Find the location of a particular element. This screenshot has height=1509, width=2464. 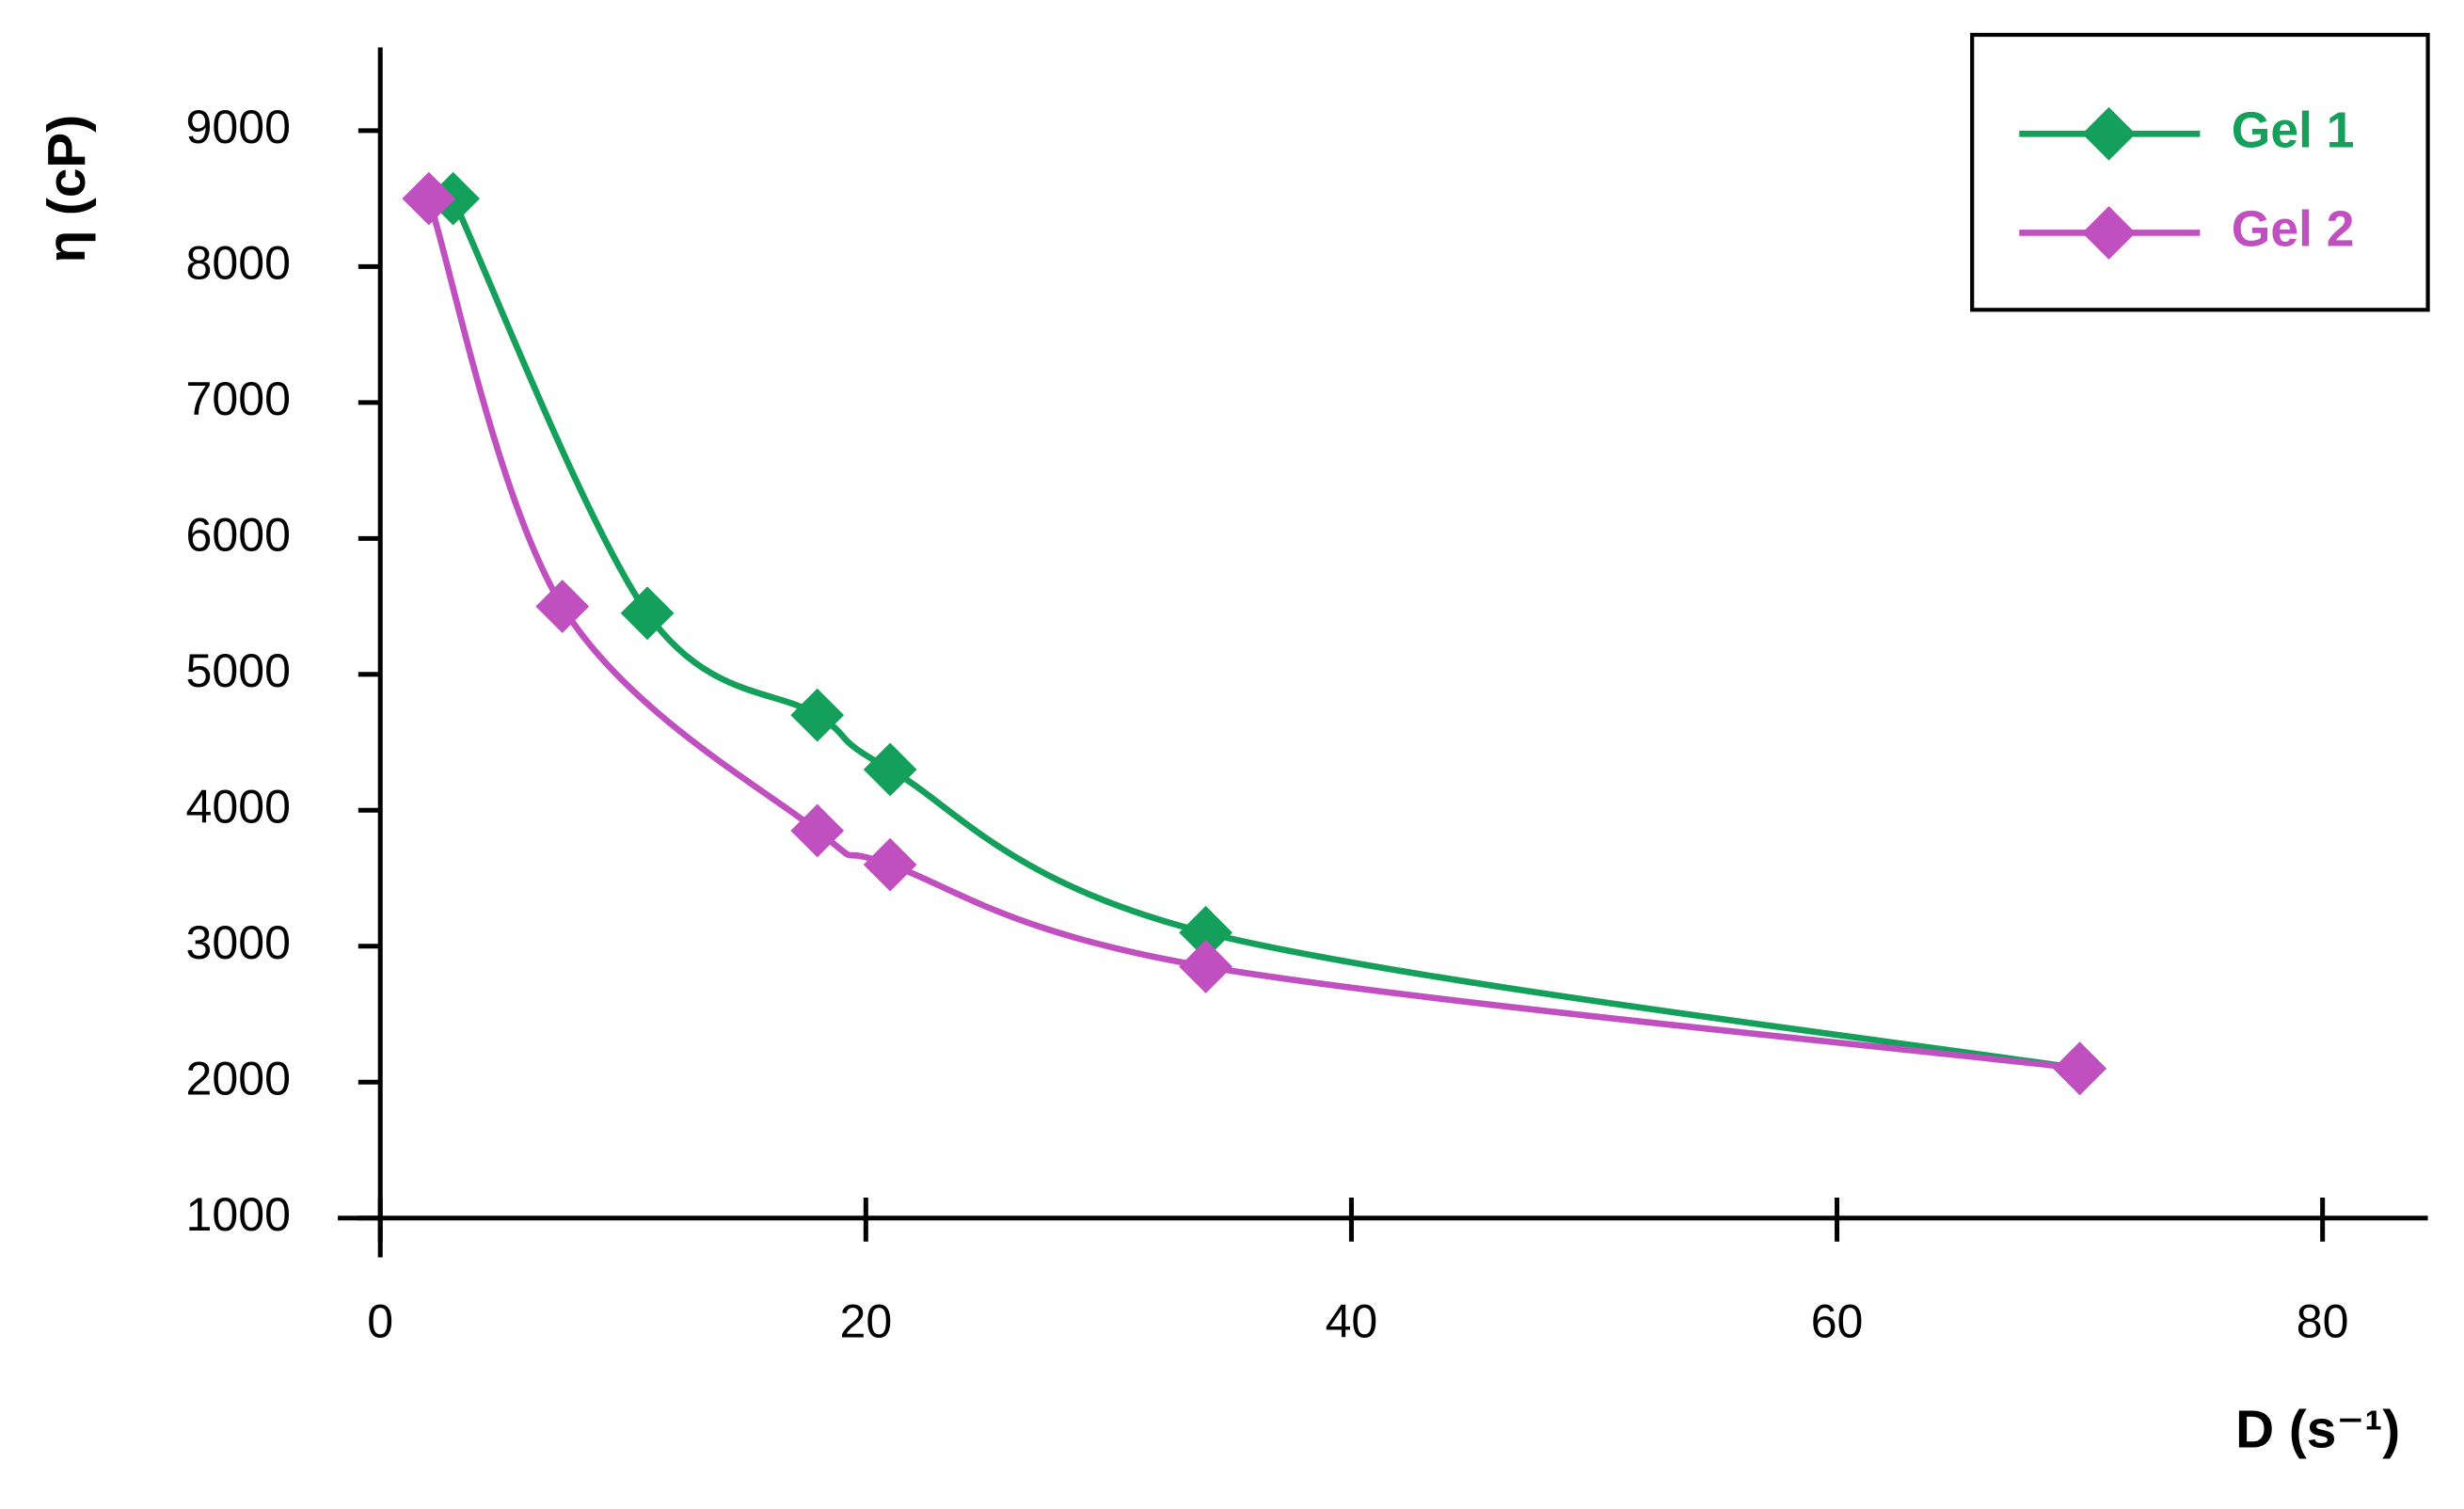

x-tick-label: 80 is located at coordinates (2323, 1322).